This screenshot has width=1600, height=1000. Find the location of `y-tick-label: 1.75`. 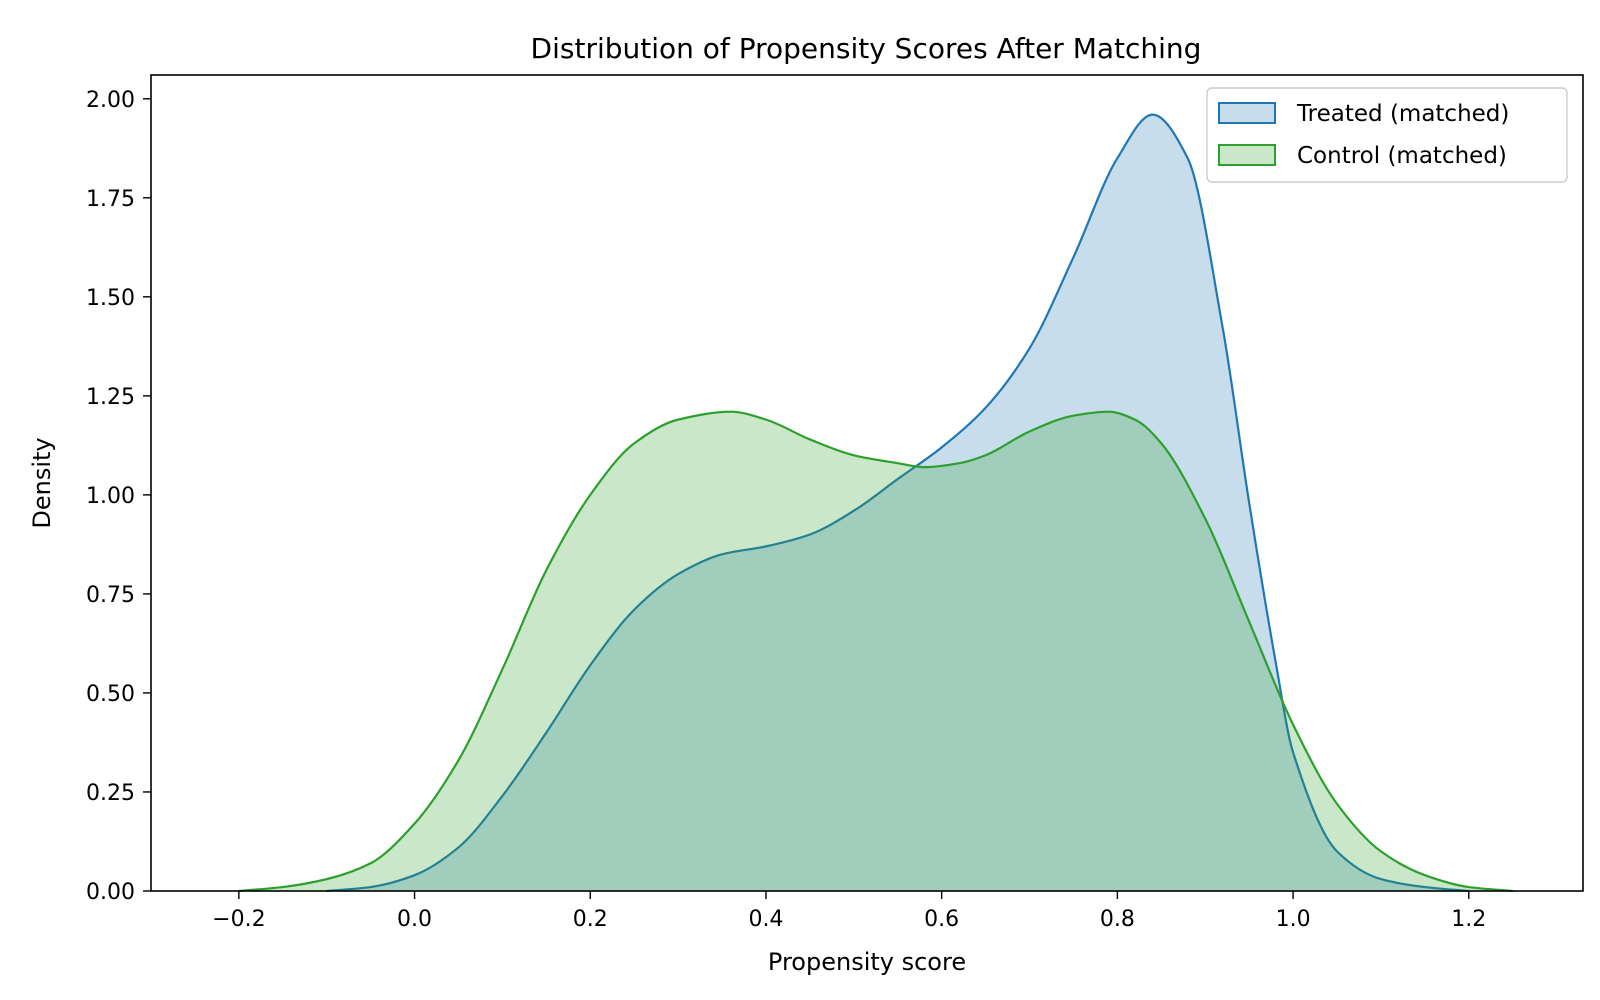

y-tick-label: 1.75 is located at coordinates (110, 199).